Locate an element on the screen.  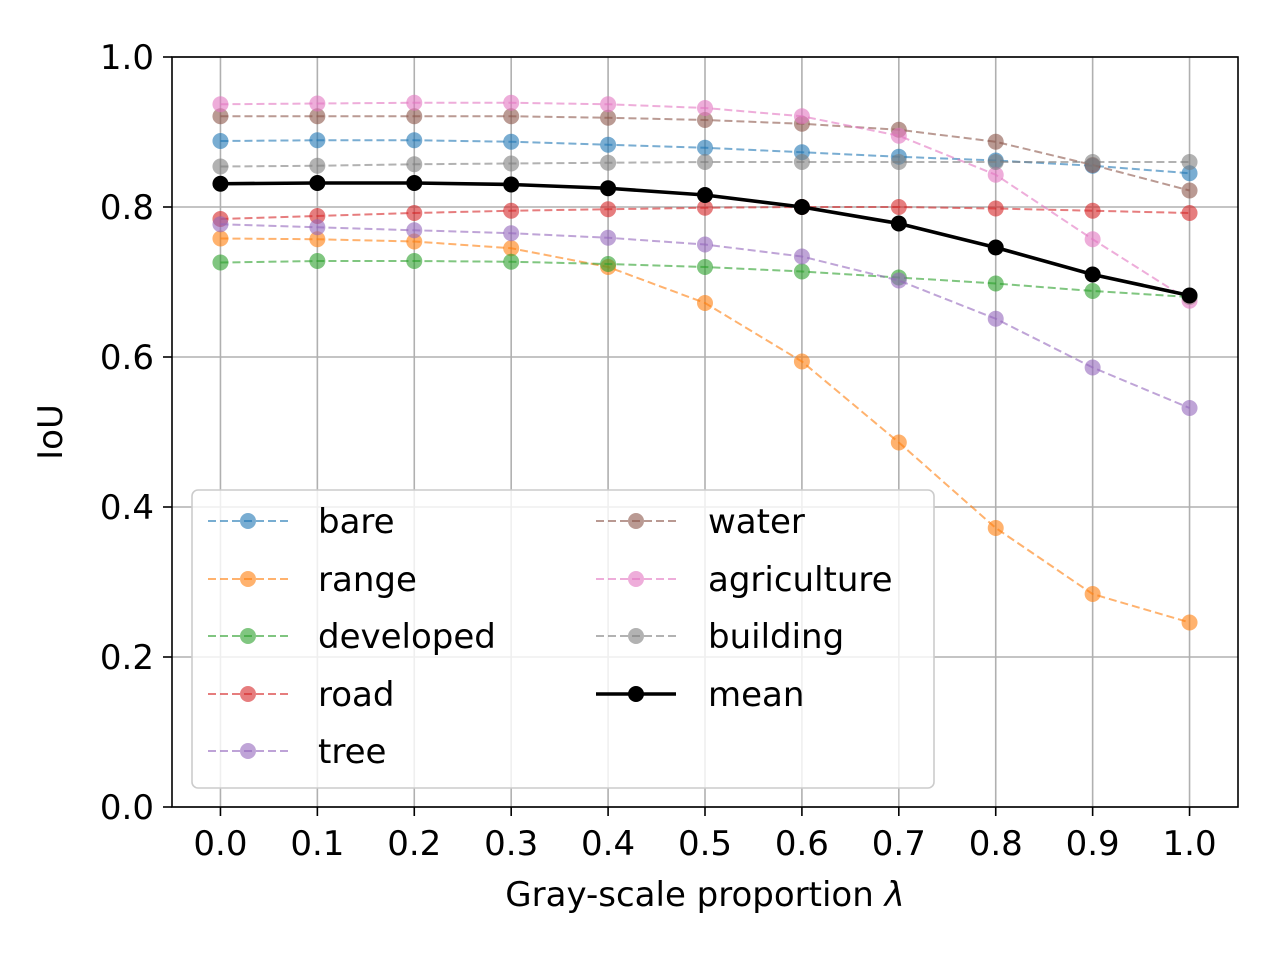
legend-item-tree: tree is located at coordinates (297, 752).